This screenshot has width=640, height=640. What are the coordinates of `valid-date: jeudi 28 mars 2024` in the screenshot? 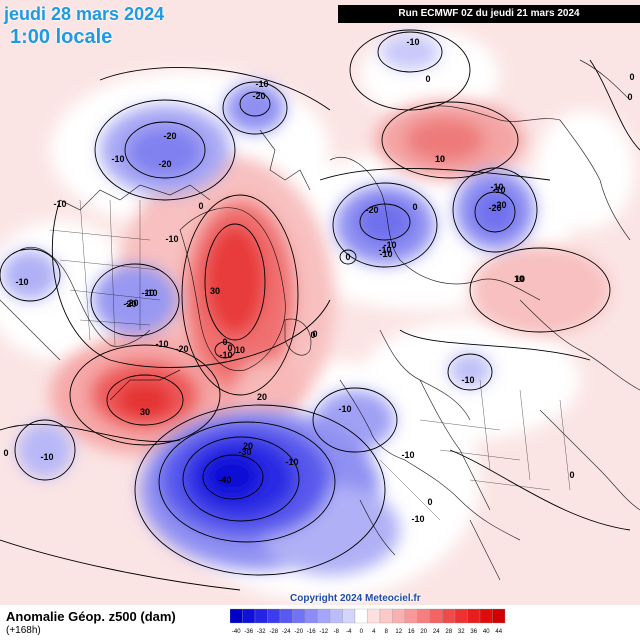 It's located at (84, 14).